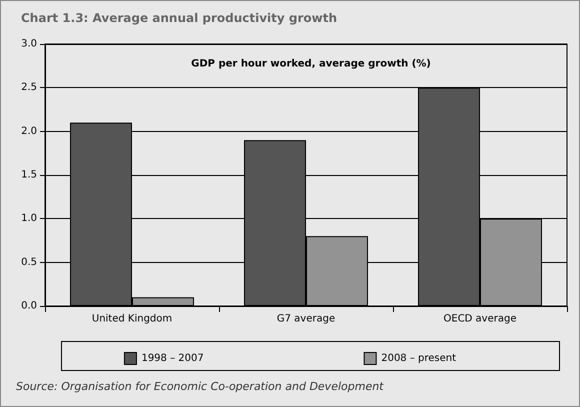 The height and width of the screenshot is (407, 580). What do you see at coordinates (418, 358) in the screenshot?
I see `legend-label: 2008 – present` at bounding box center [418, 358].